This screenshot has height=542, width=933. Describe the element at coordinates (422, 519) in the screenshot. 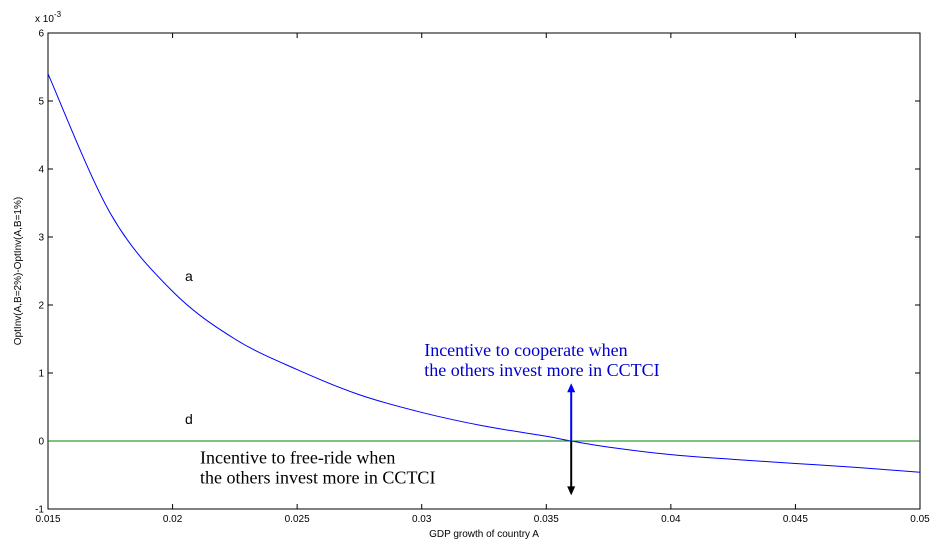

I see `x-tick-label: 0.03` at that location.